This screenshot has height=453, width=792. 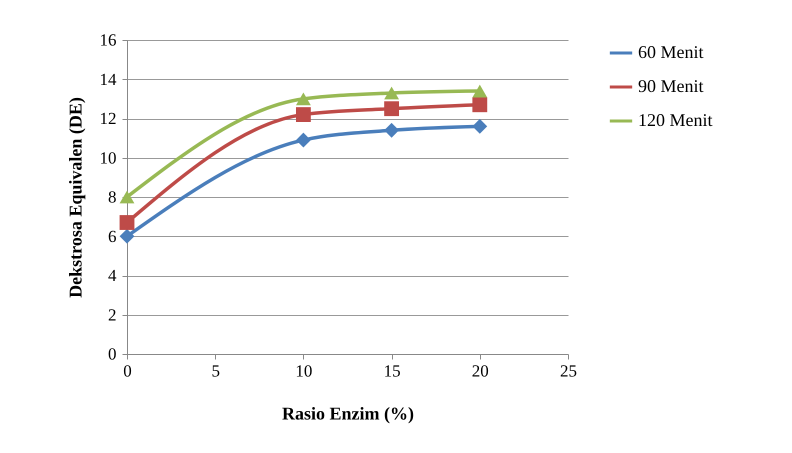 I want to click on y-tick-label: 10, so click(x=108, y=158).